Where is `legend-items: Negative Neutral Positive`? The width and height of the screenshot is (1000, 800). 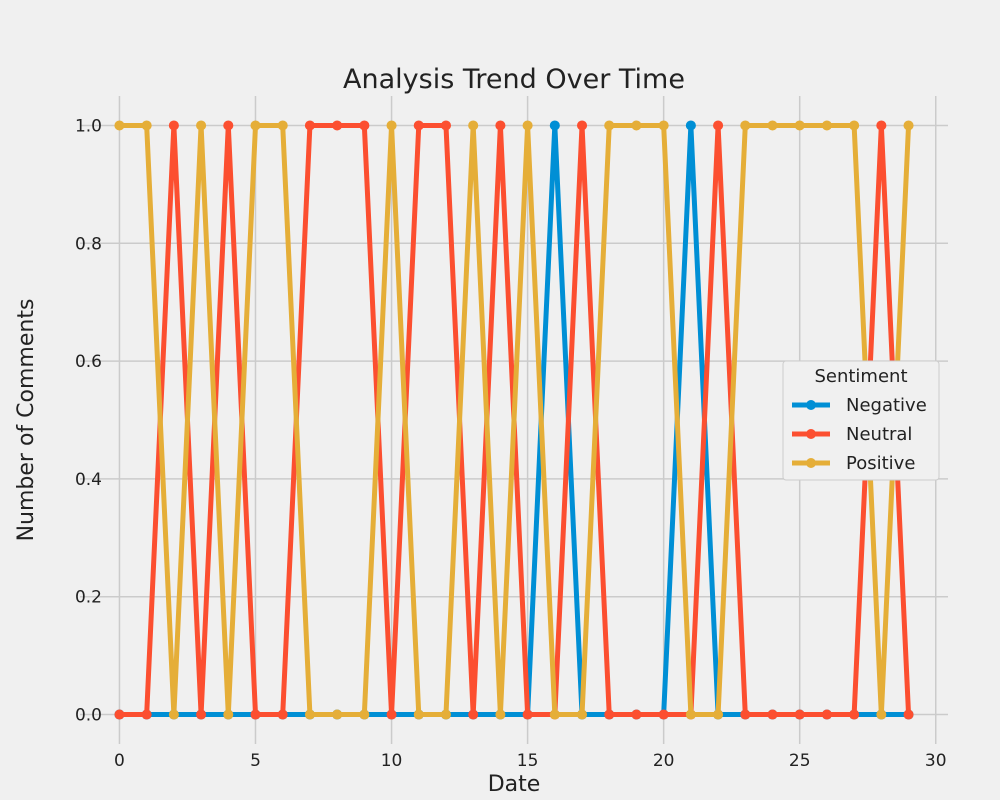
legend-items: Negative Neutral Positive is located at coordinates (859, 434).